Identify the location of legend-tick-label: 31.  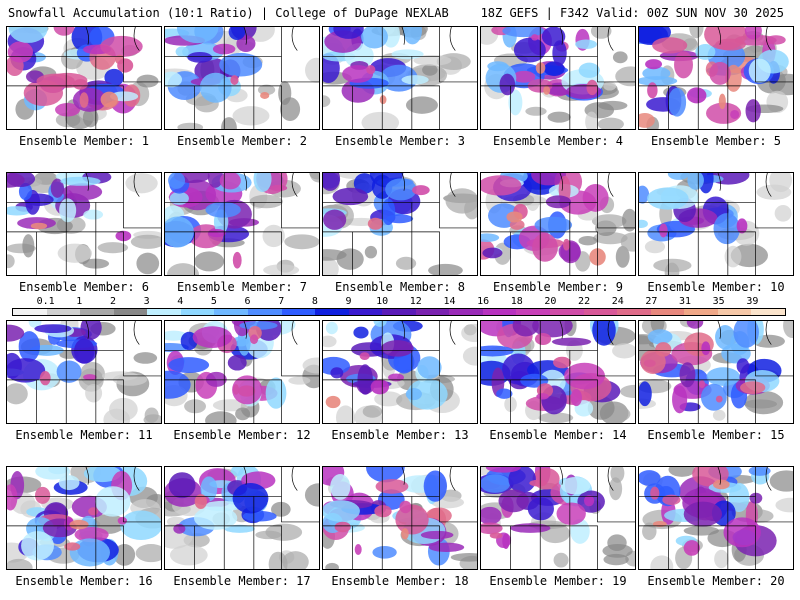
(685, 301).